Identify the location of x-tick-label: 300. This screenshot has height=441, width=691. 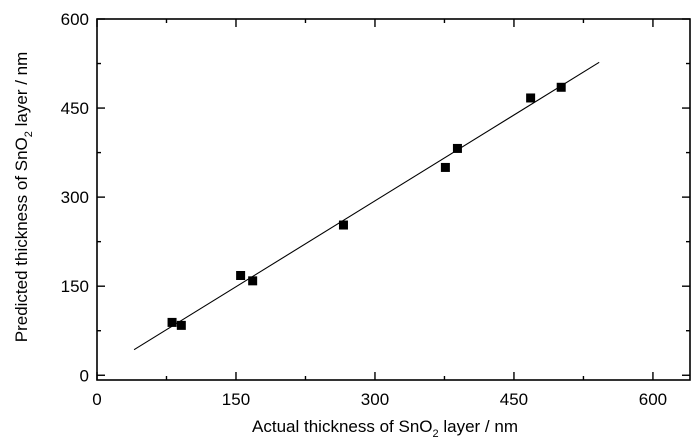
(375, 399).